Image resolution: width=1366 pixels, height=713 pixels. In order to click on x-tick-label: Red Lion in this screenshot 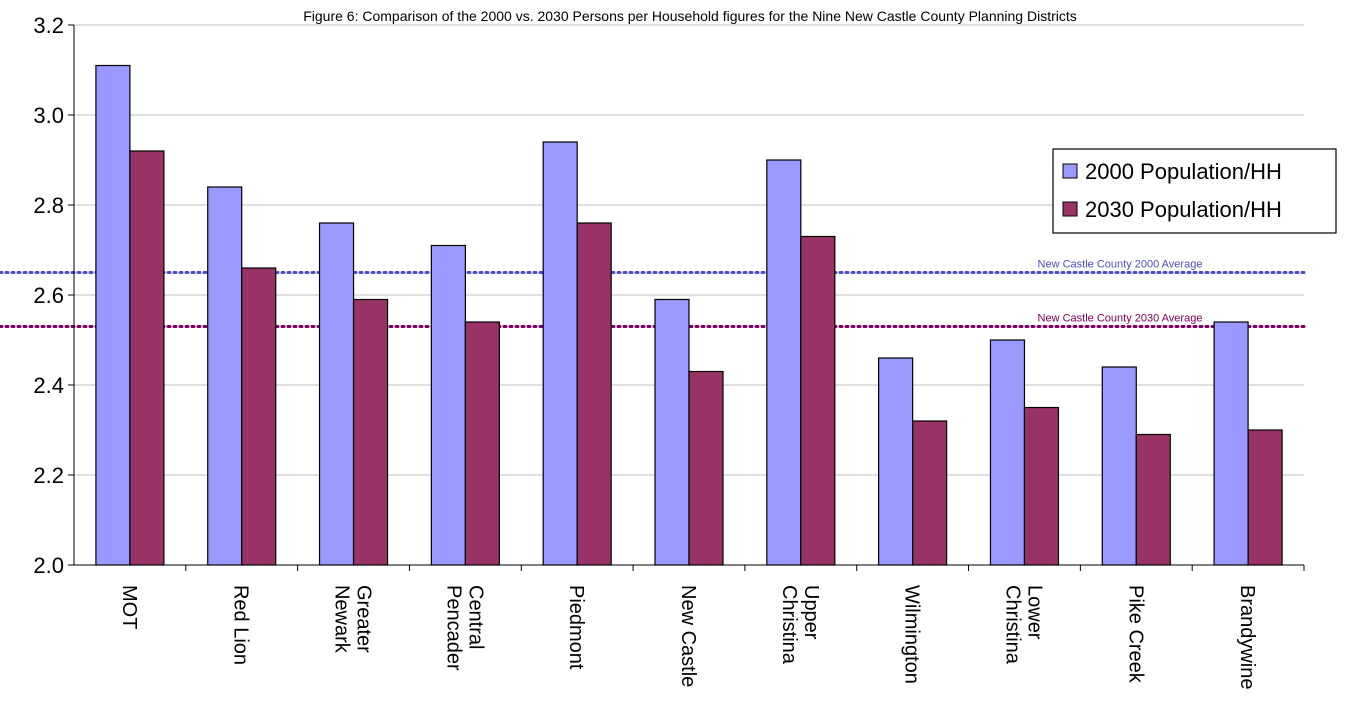, I will do `click(241, 625)`.